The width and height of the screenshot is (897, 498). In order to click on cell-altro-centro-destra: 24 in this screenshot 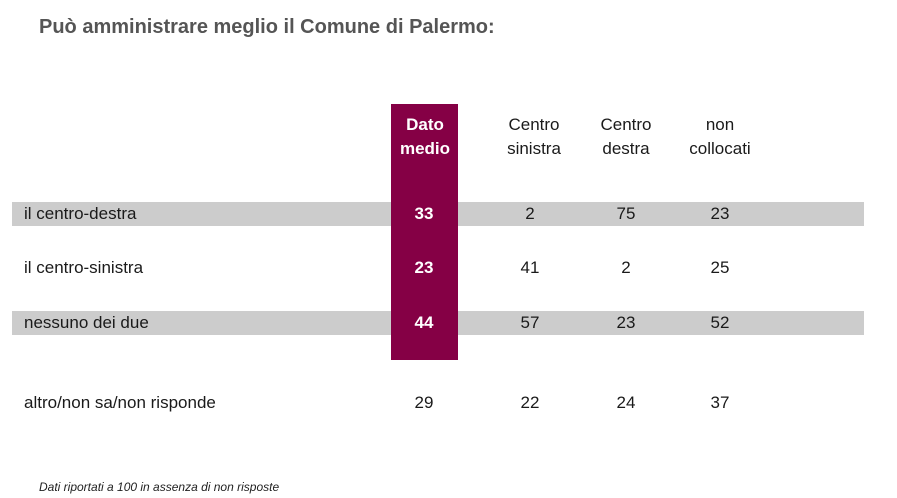, I will do `click(626, 403)`.